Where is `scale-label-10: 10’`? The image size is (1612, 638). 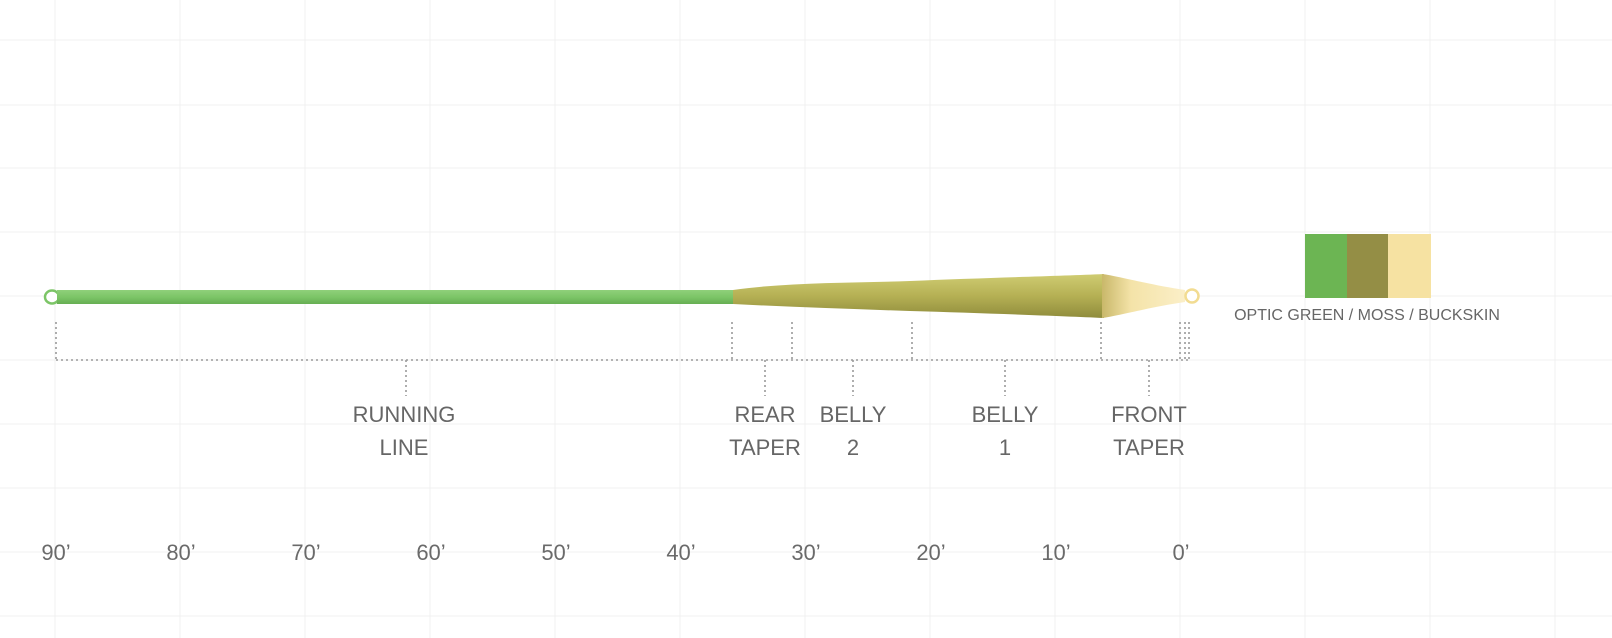
scale-label-10: 10’ is located at coordinates (1055, 552).